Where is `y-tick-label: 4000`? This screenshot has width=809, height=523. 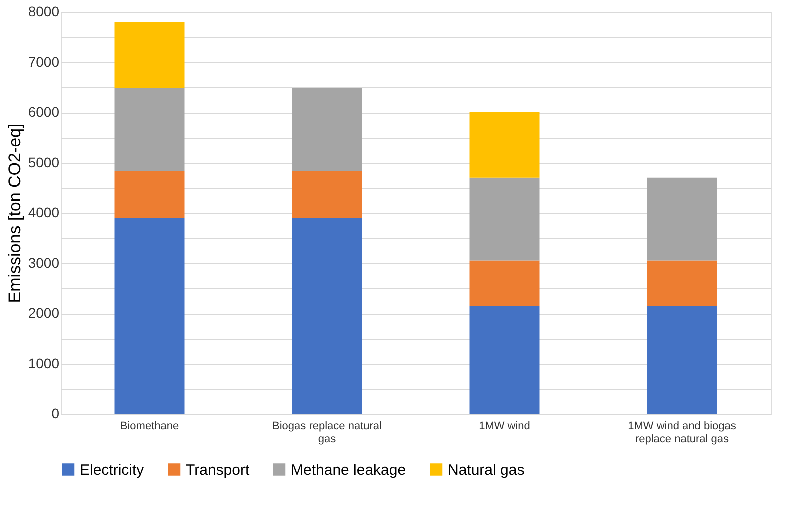 y-tick-label: 4000 is located at coordinates (44, 212).